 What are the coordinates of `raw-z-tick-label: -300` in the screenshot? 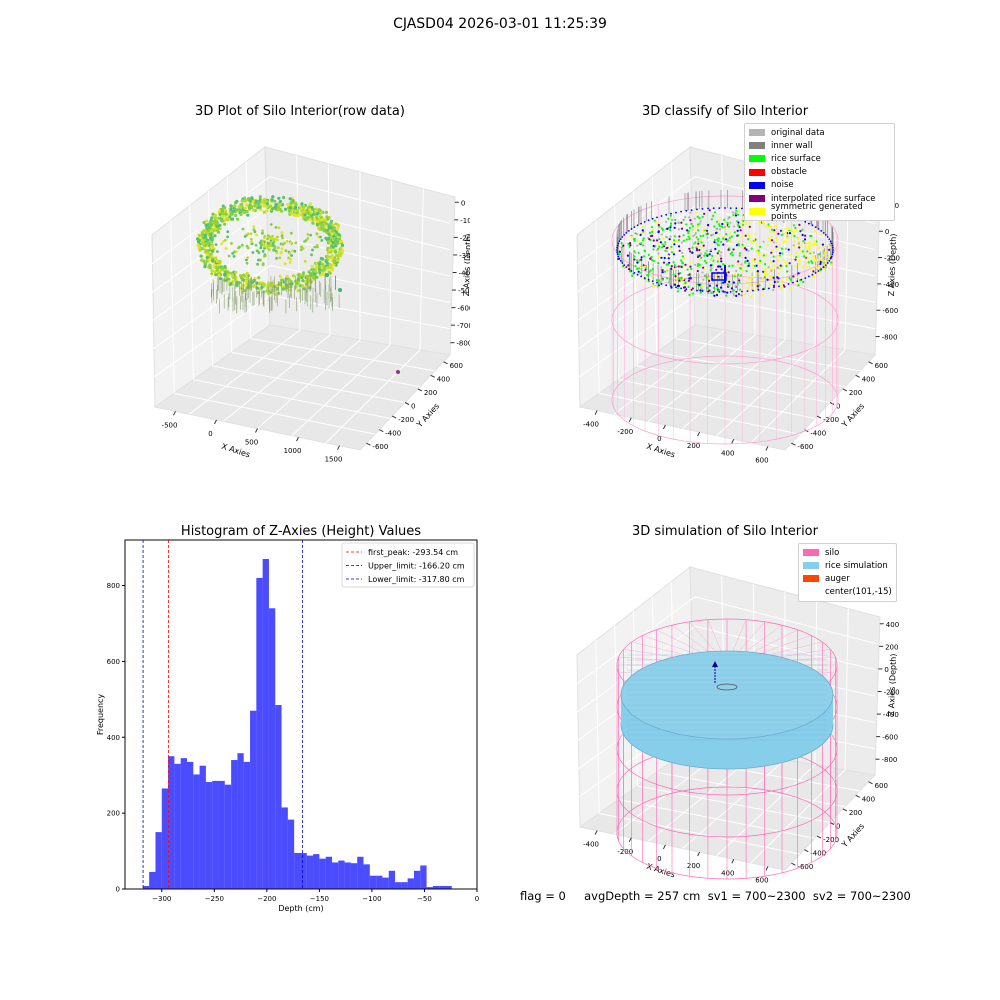 It's located at (464, 256).